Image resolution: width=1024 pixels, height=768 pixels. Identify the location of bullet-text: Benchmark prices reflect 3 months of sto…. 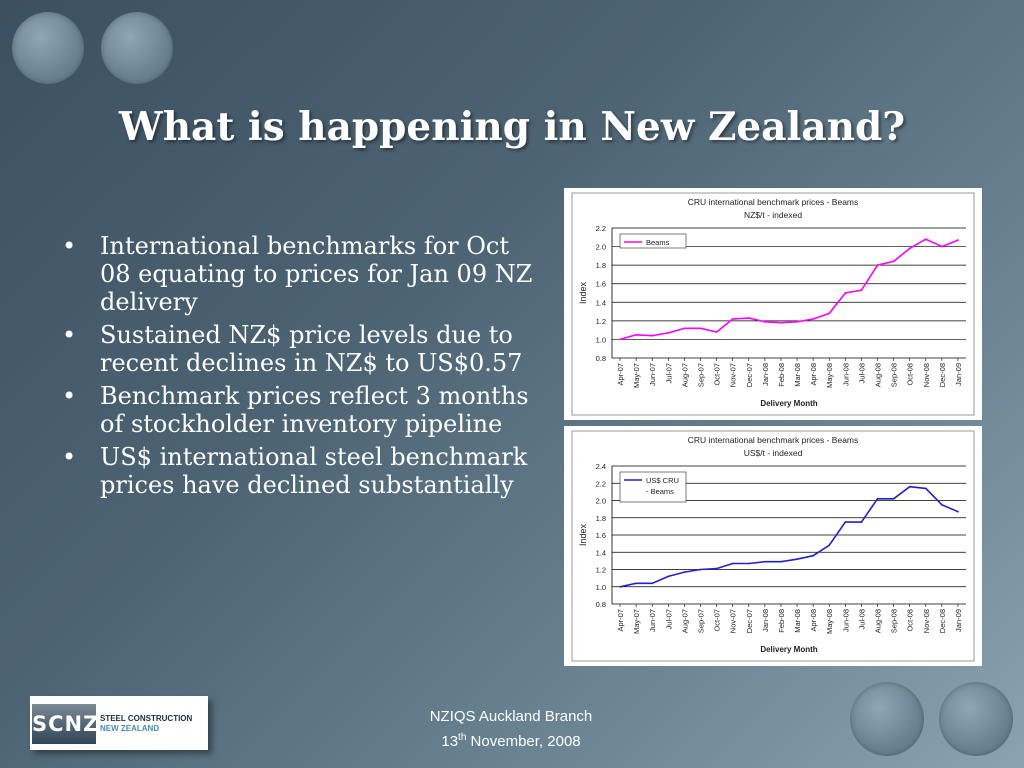
(314, 410).